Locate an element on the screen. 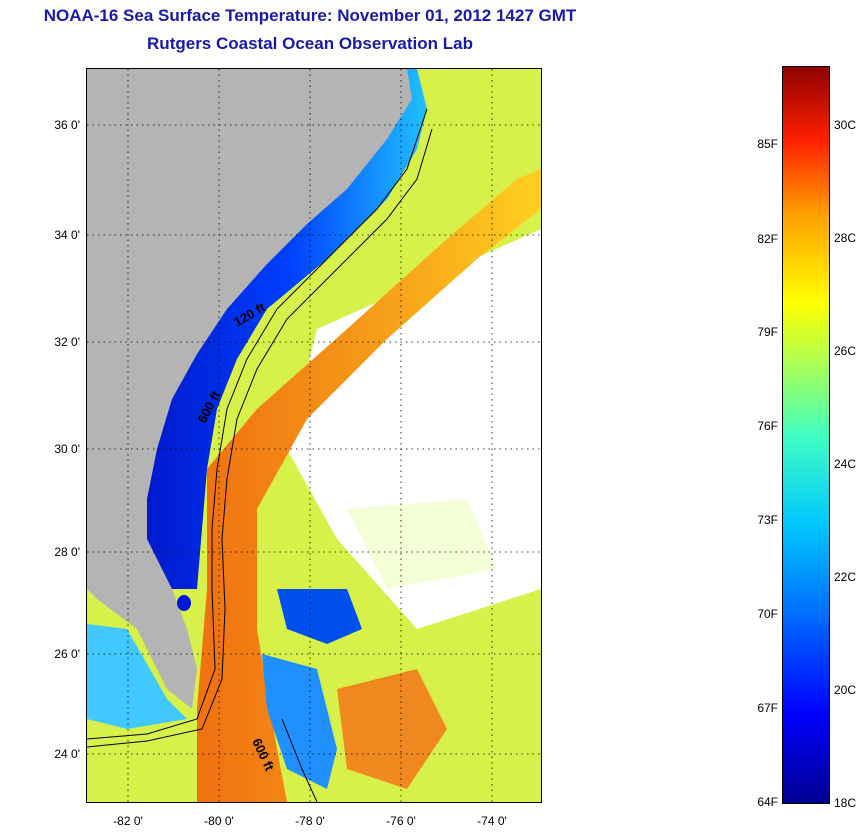 The height and width of the screenshot is (832, 864). temperature-colorbar is located at coordinates (806, 435).